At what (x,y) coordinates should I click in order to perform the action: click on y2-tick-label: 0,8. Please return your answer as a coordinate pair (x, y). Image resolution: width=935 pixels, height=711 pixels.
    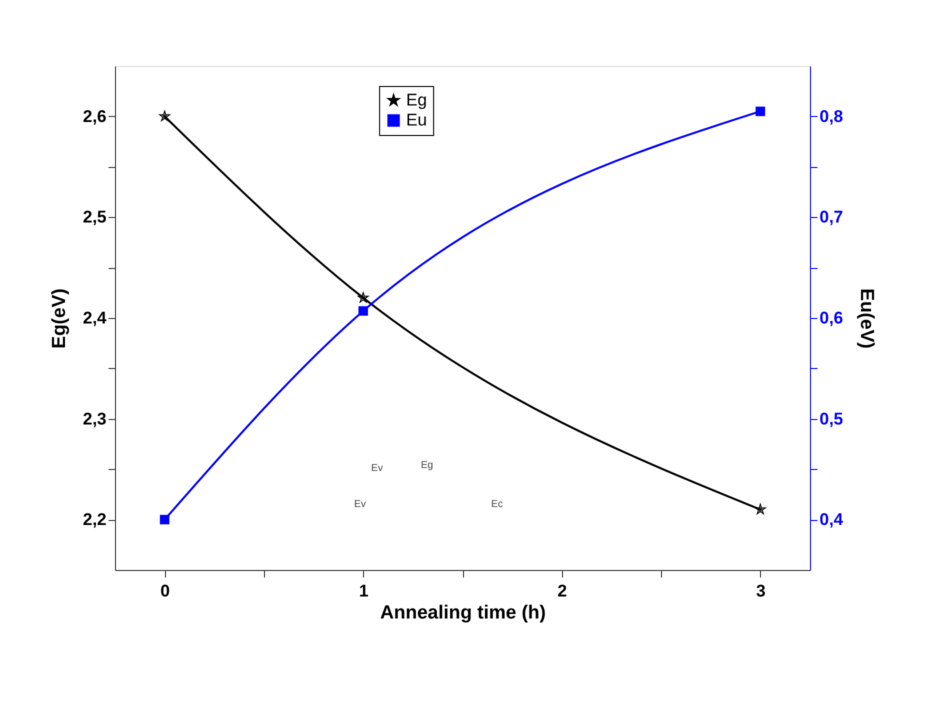
    Looking at the image, I should click on (832, 116).